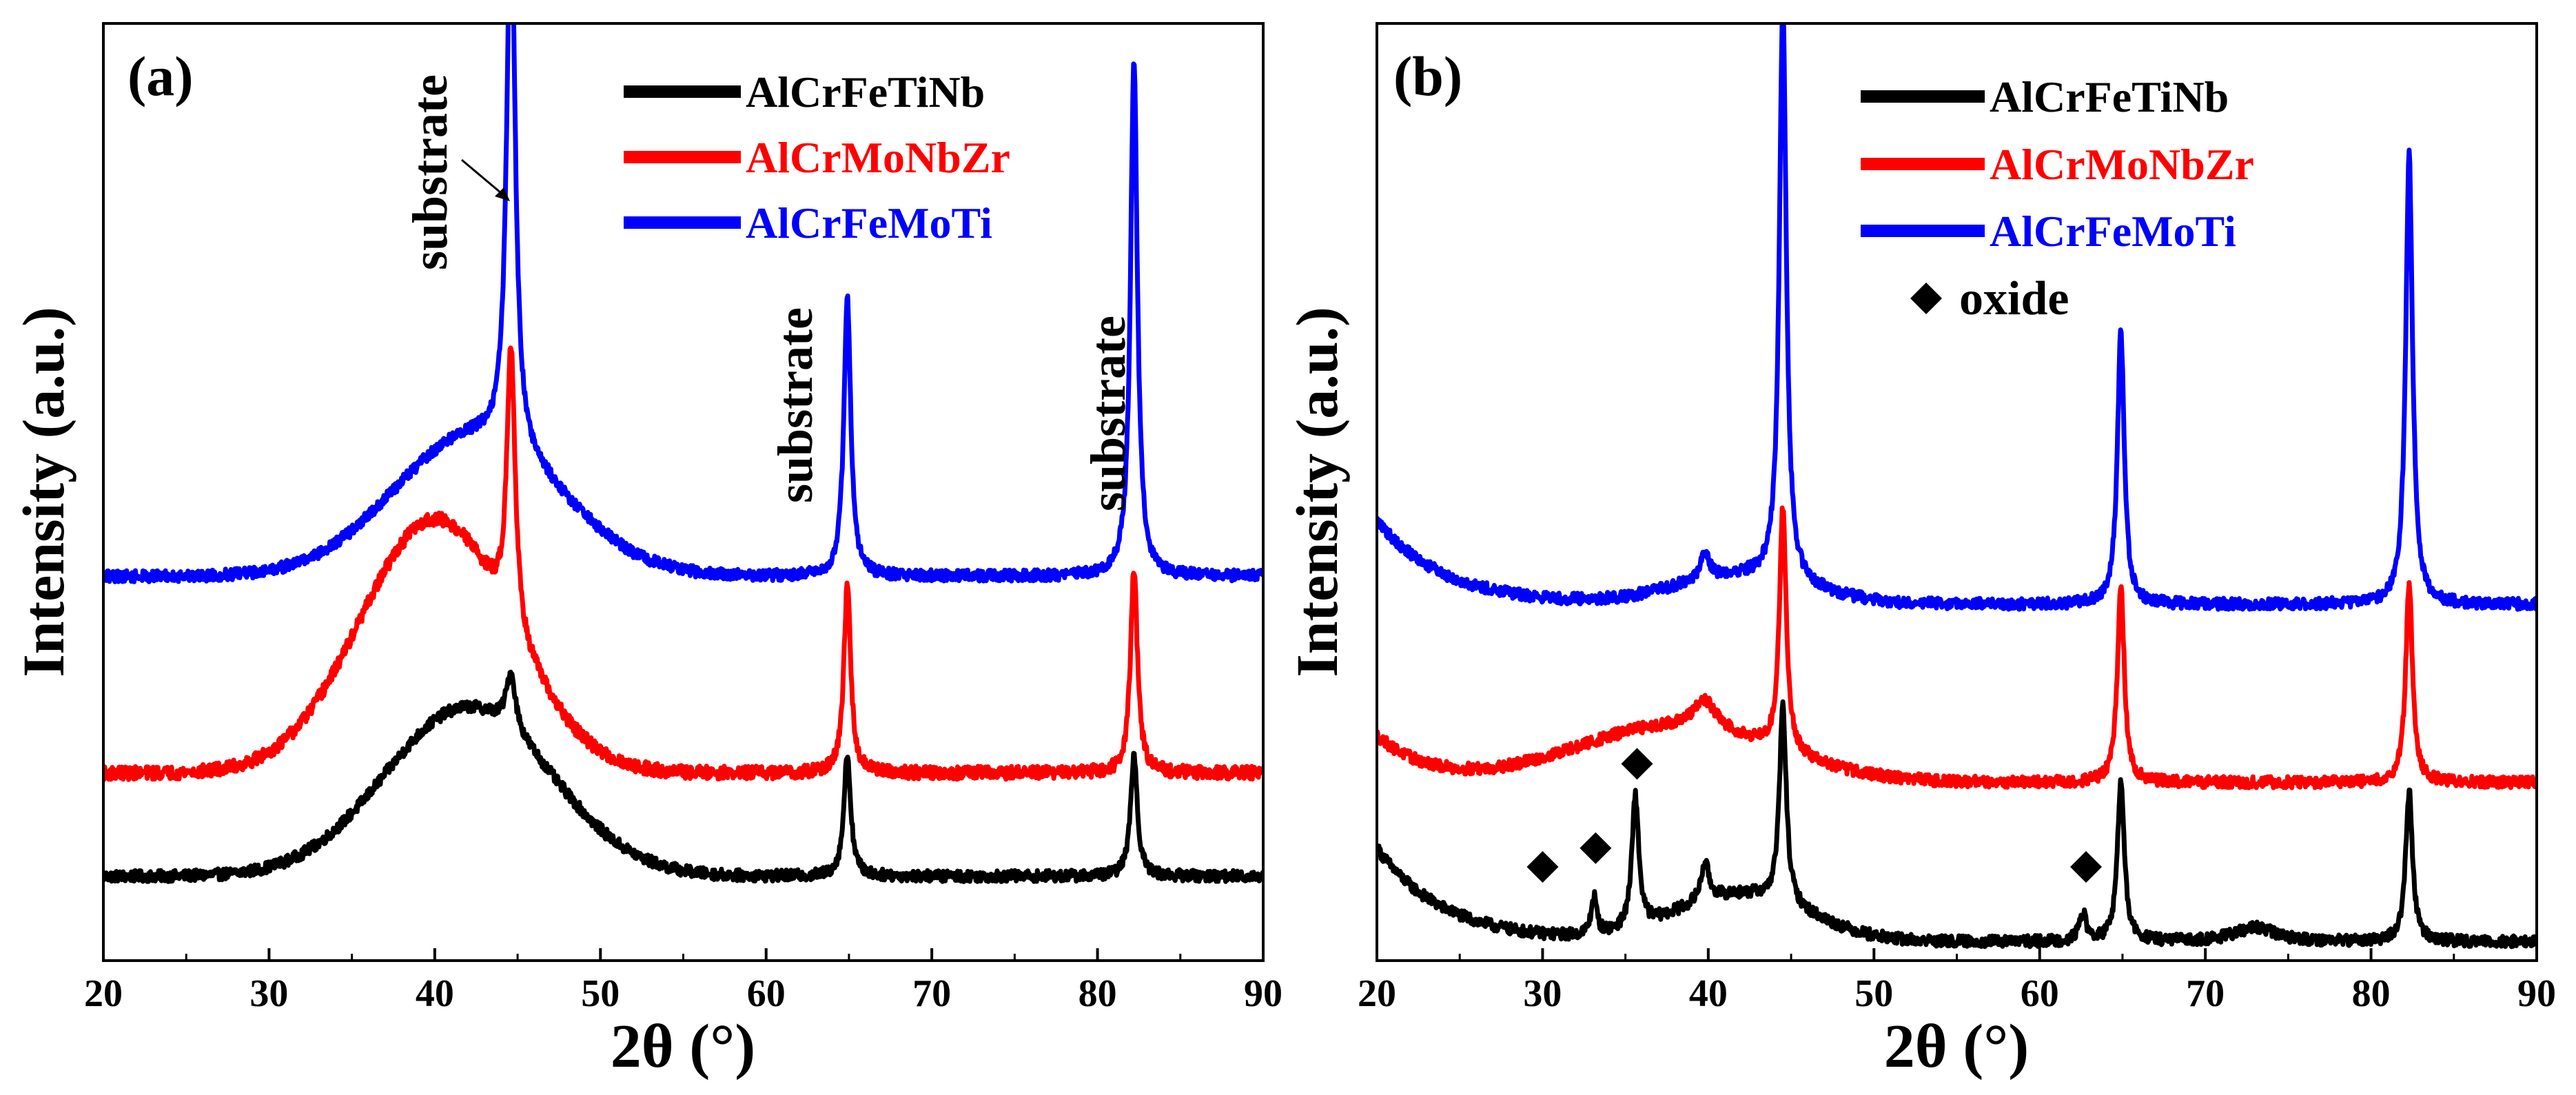 The image size is (2576, 1095). I want to click on panel-b-legend: AlCrFeTiNb AlCrMoNbZr AlCrFeMoTi oxide, so click(2057, 198).